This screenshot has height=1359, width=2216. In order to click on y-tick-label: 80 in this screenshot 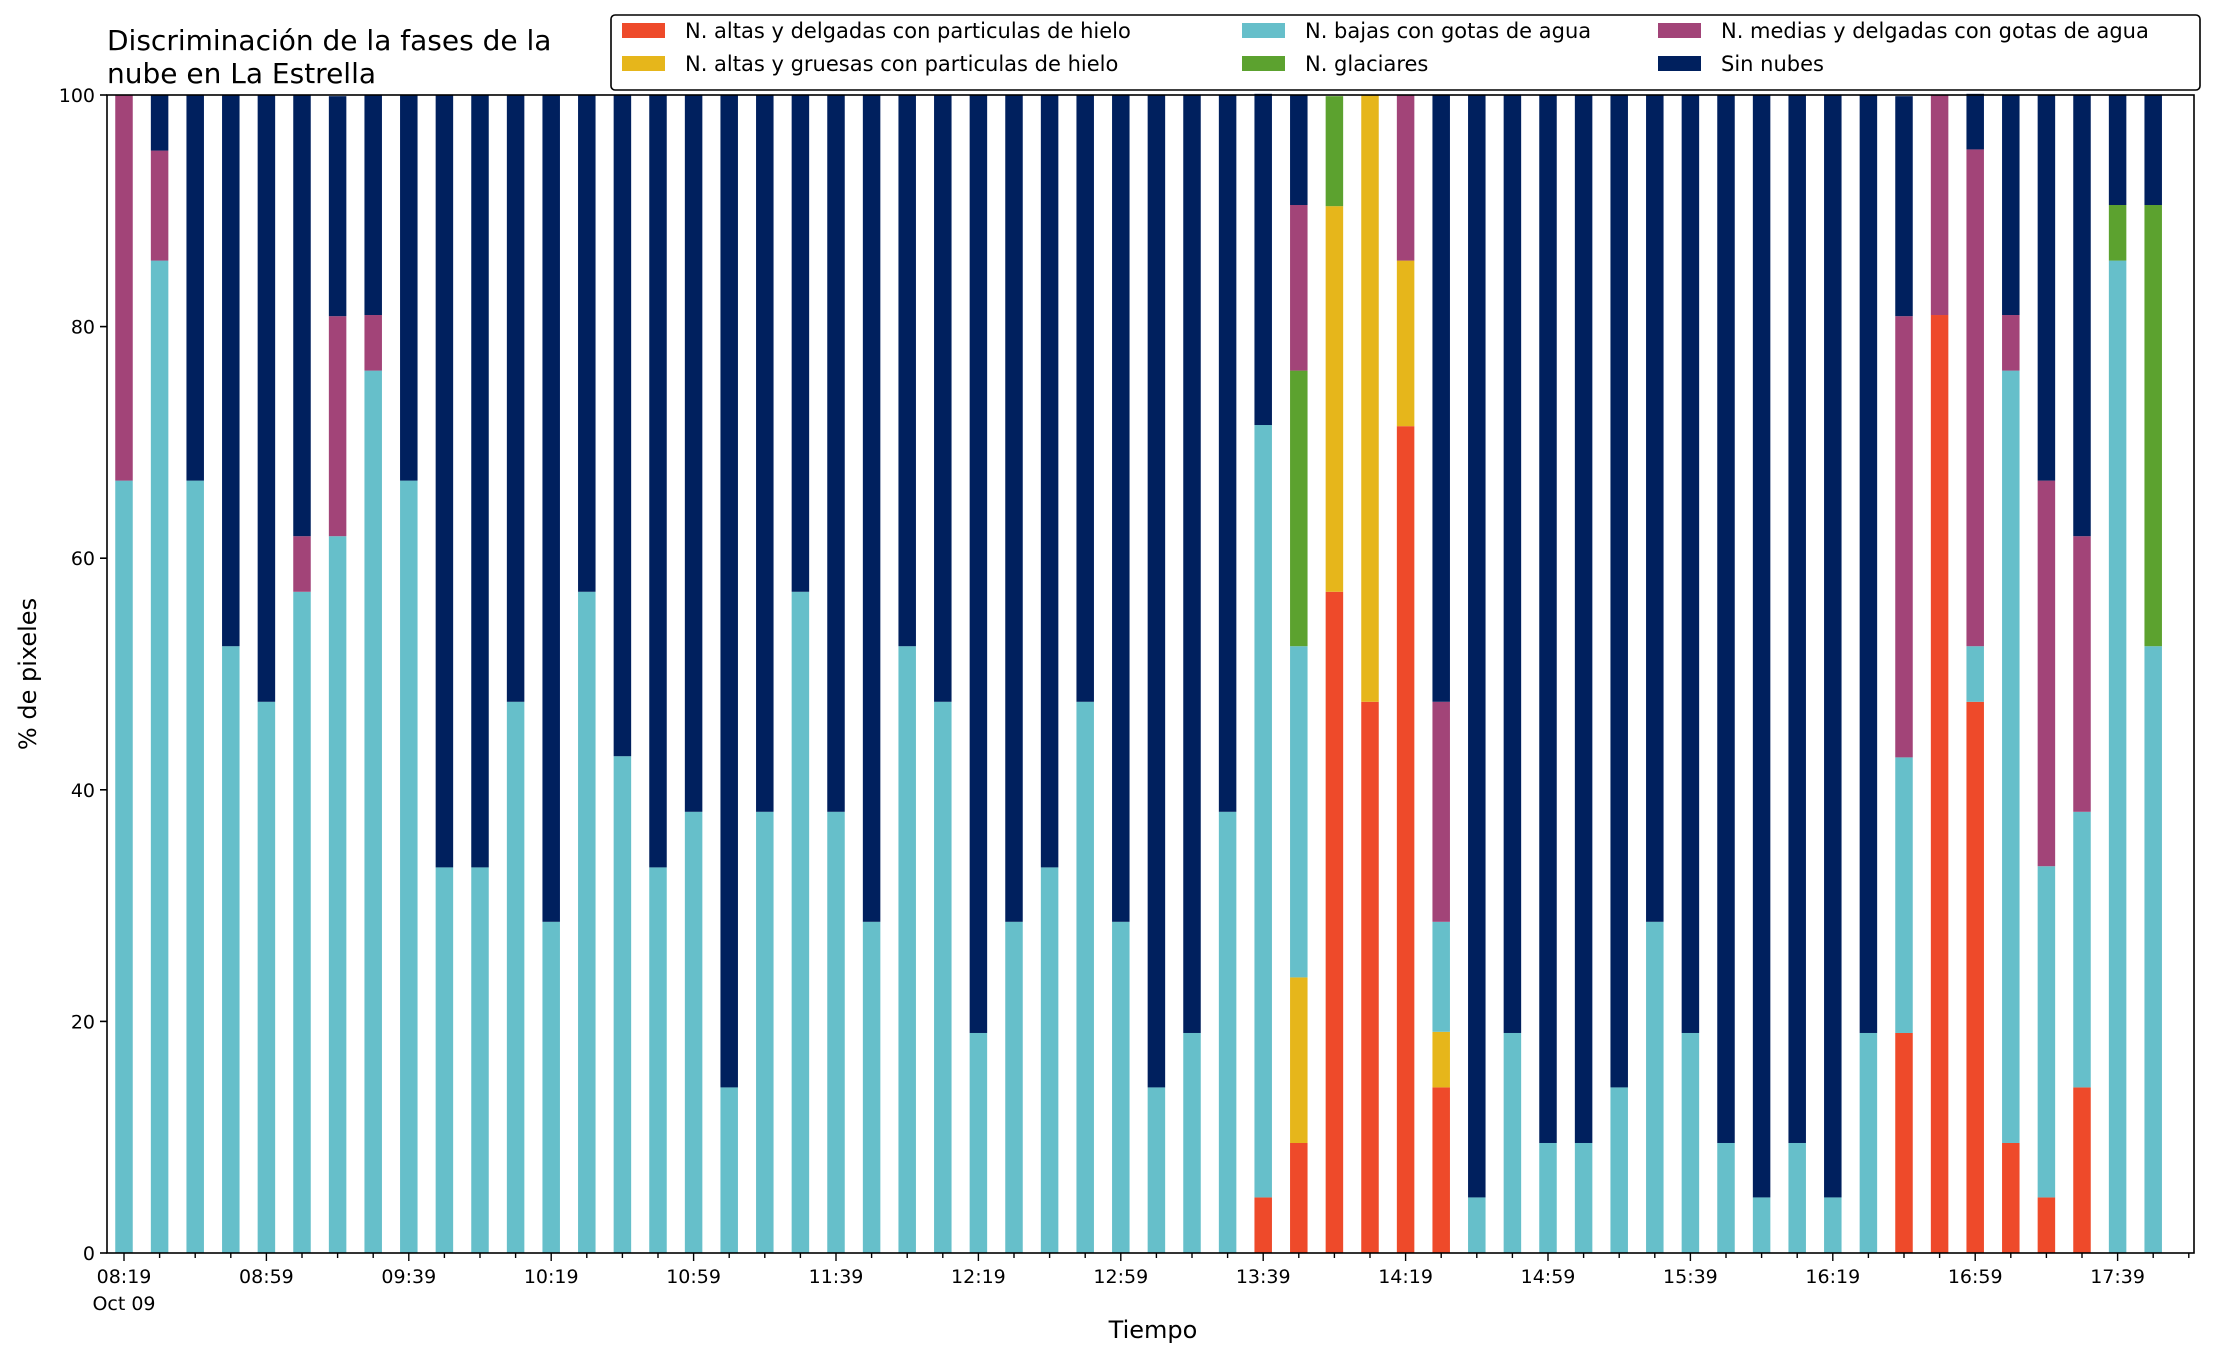, I will do `click(83, 328)`.